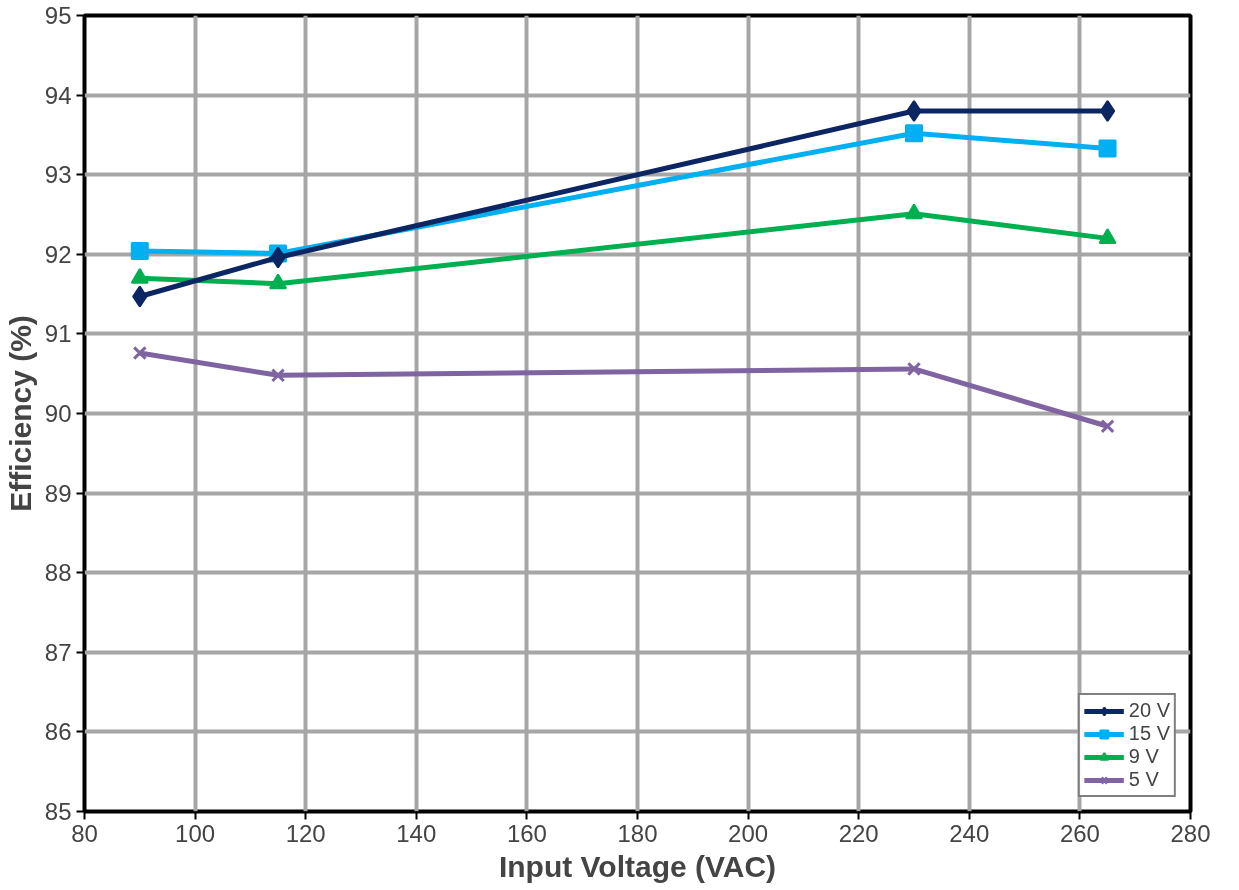 The width and height of the screenshot is (1239, 890). What do you see at coordinates (195, 833) in the screenshot?
I see `x-tick-label: 100` at bounding box center [195, 833].